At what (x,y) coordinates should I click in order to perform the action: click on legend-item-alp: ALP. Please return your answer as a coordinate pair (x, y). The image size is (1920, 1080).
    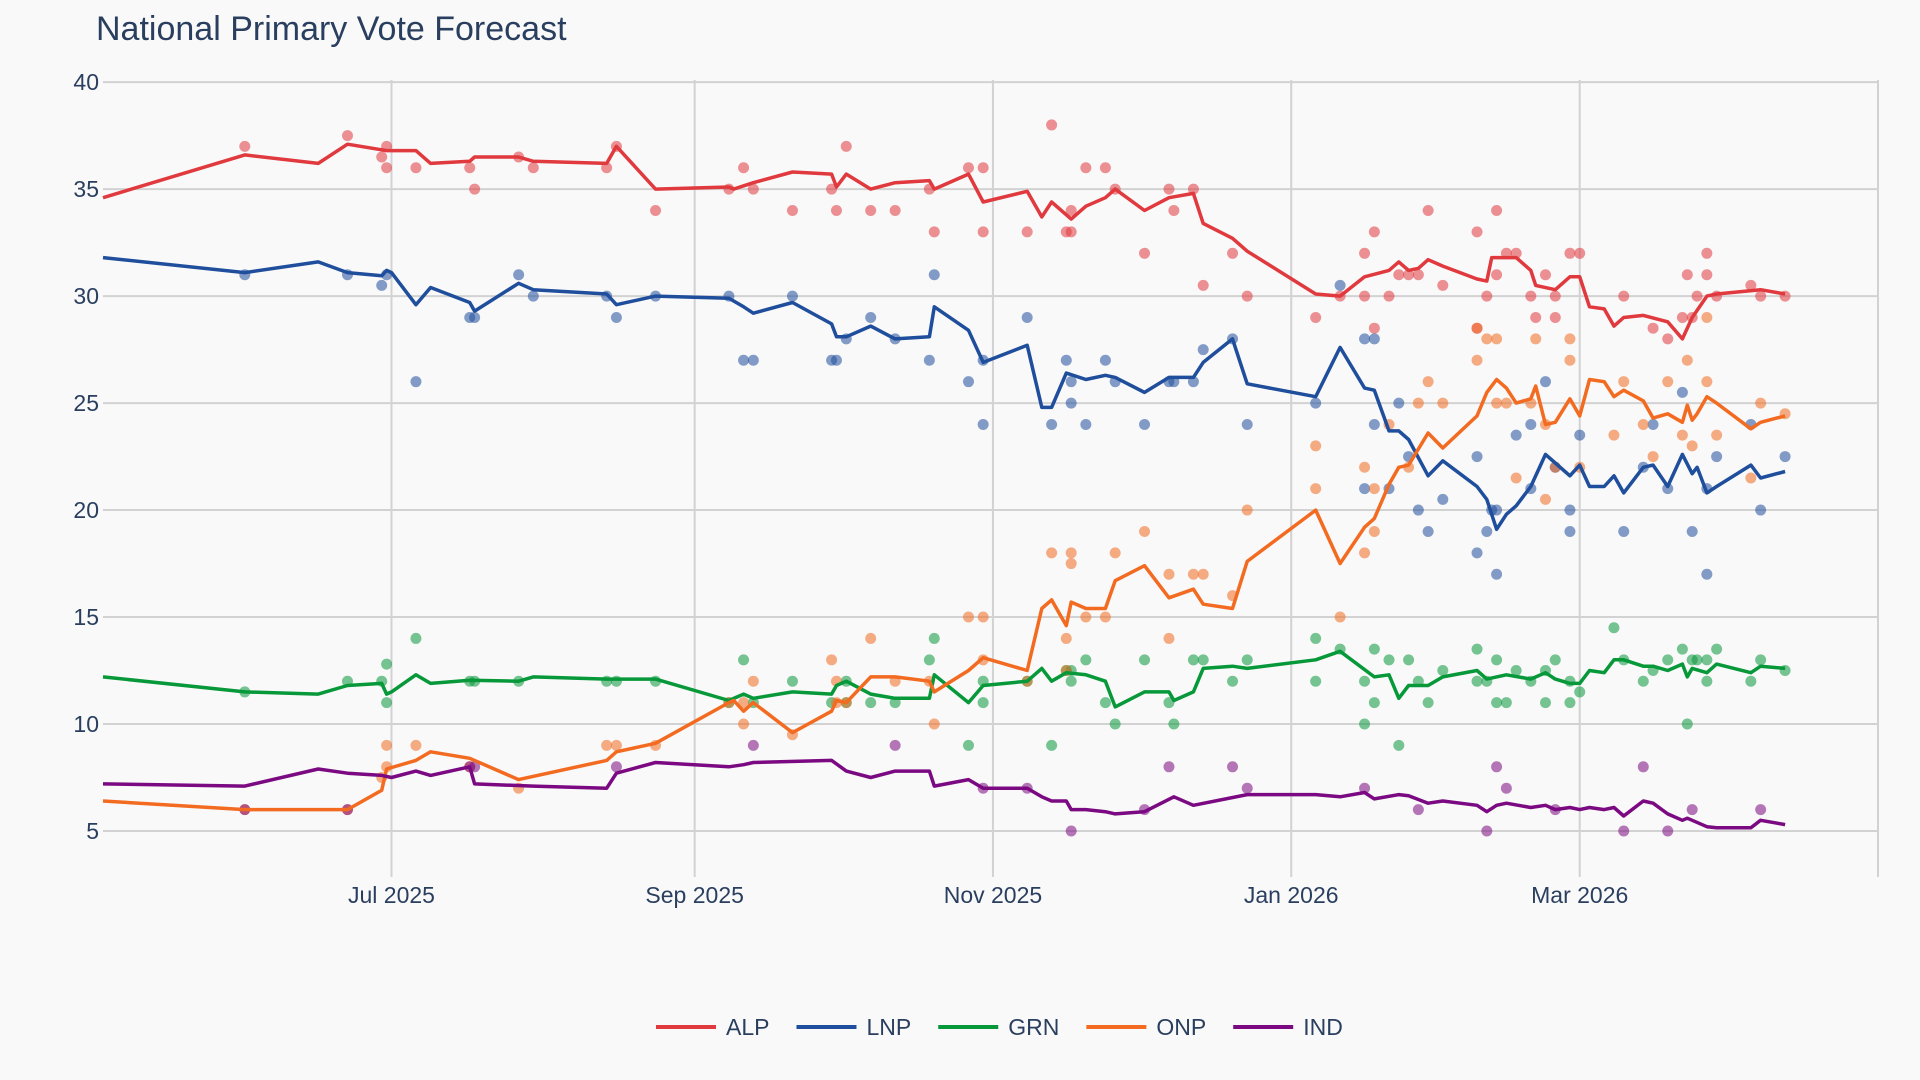
    Looking at the image, I should click on (712, 1027).